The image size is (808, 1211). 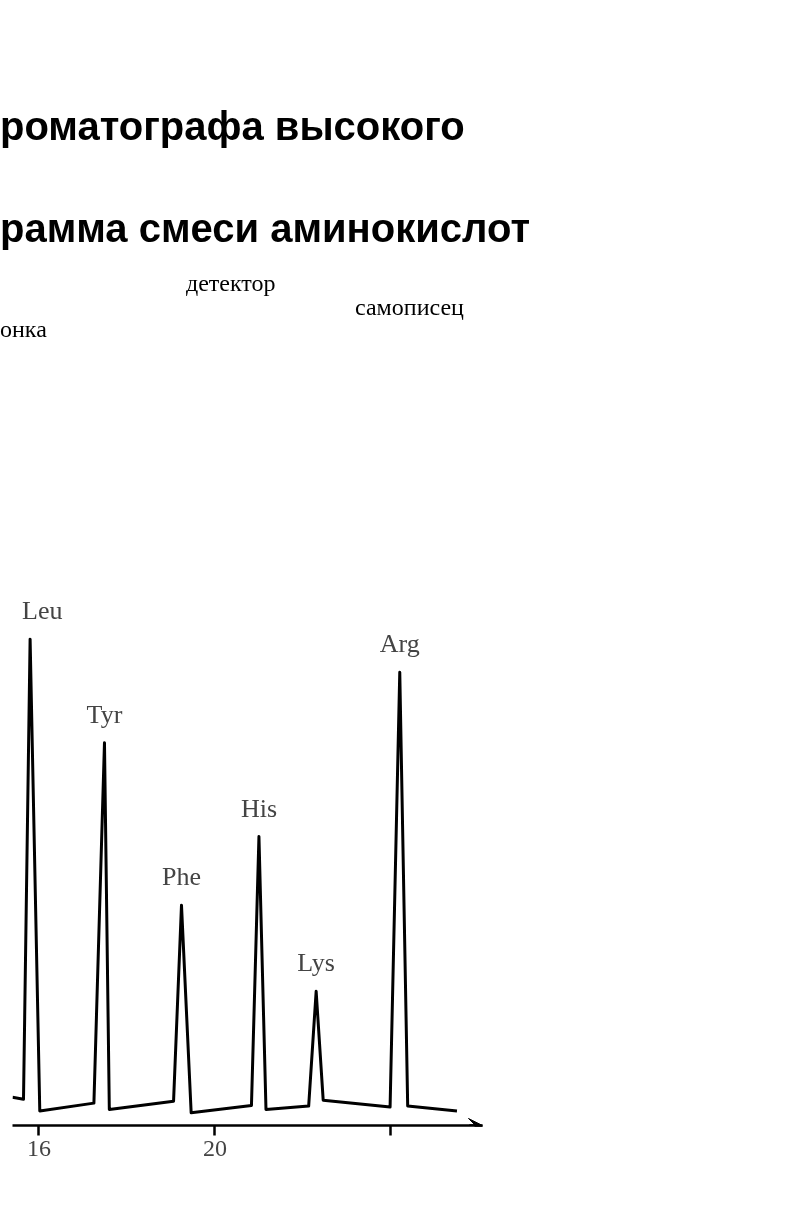 What do you see at coordinates (399, 644) in the screenshot?
I see `annotation: Arg` at bounding box center [399, 644].